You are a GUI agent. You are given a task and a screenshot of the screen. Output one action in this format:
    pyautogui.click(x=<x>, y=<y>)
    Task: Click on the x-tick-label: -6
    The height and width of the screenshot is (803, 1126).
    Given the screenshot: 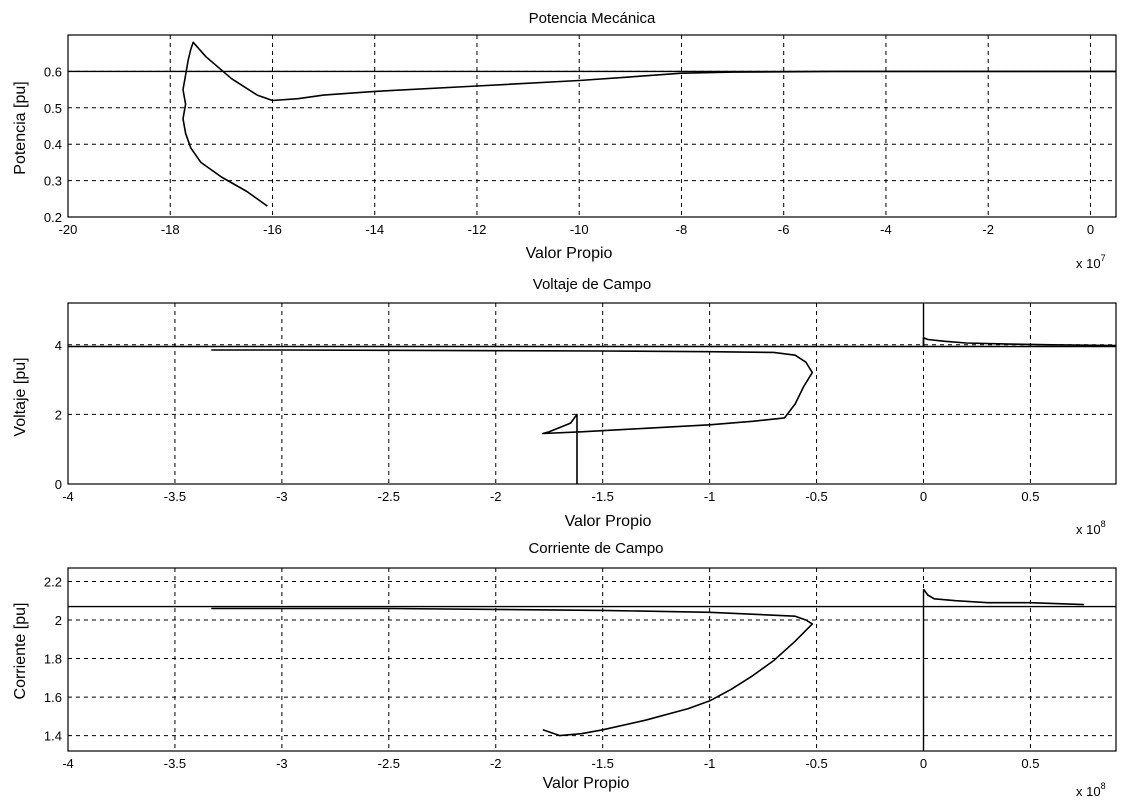 What is the action you would take?
    pyautogui.click(x=784, y=229)
    